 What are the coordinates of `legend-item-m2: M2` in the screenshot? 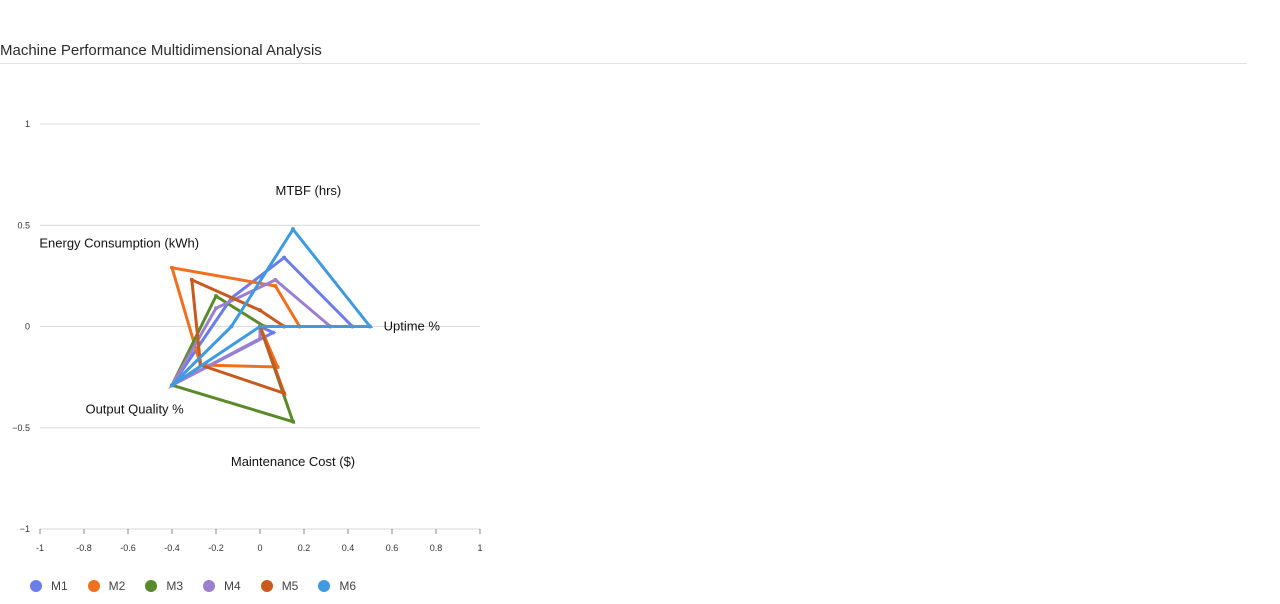 It's located at (107, 586).